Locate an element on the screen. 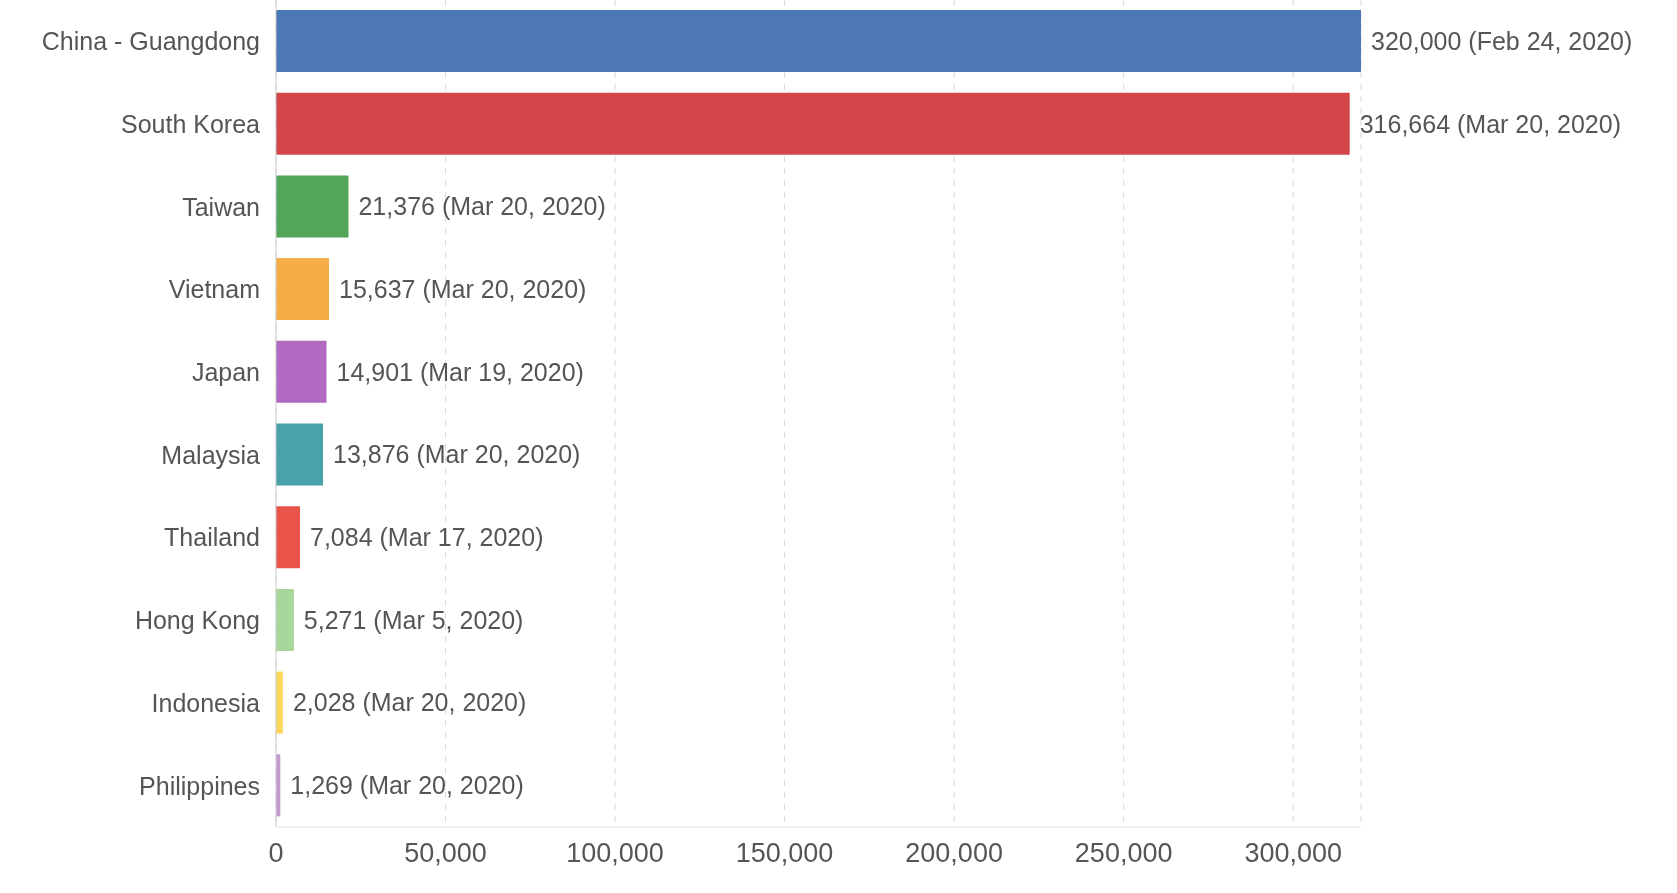  y-tick-label: Philippines is located at coordinates (199, 785).